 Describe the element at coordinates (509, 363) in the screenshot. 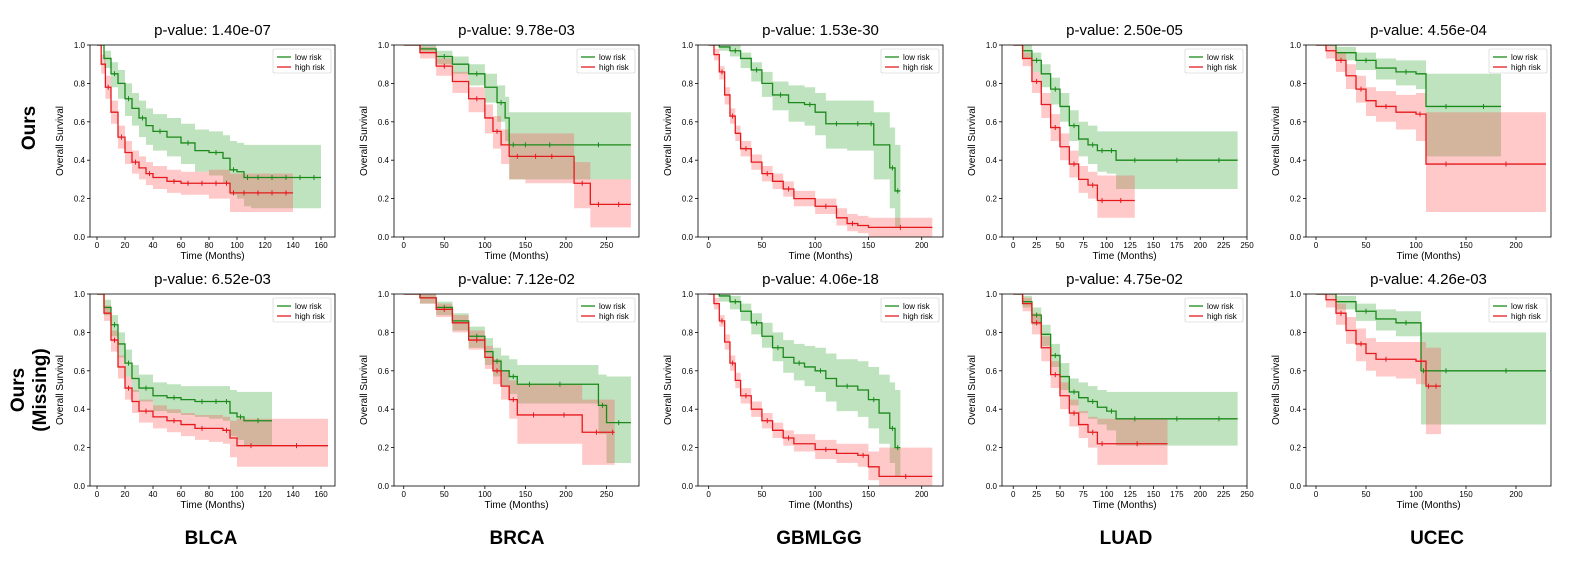

I see `high-risk-curve` at that location.